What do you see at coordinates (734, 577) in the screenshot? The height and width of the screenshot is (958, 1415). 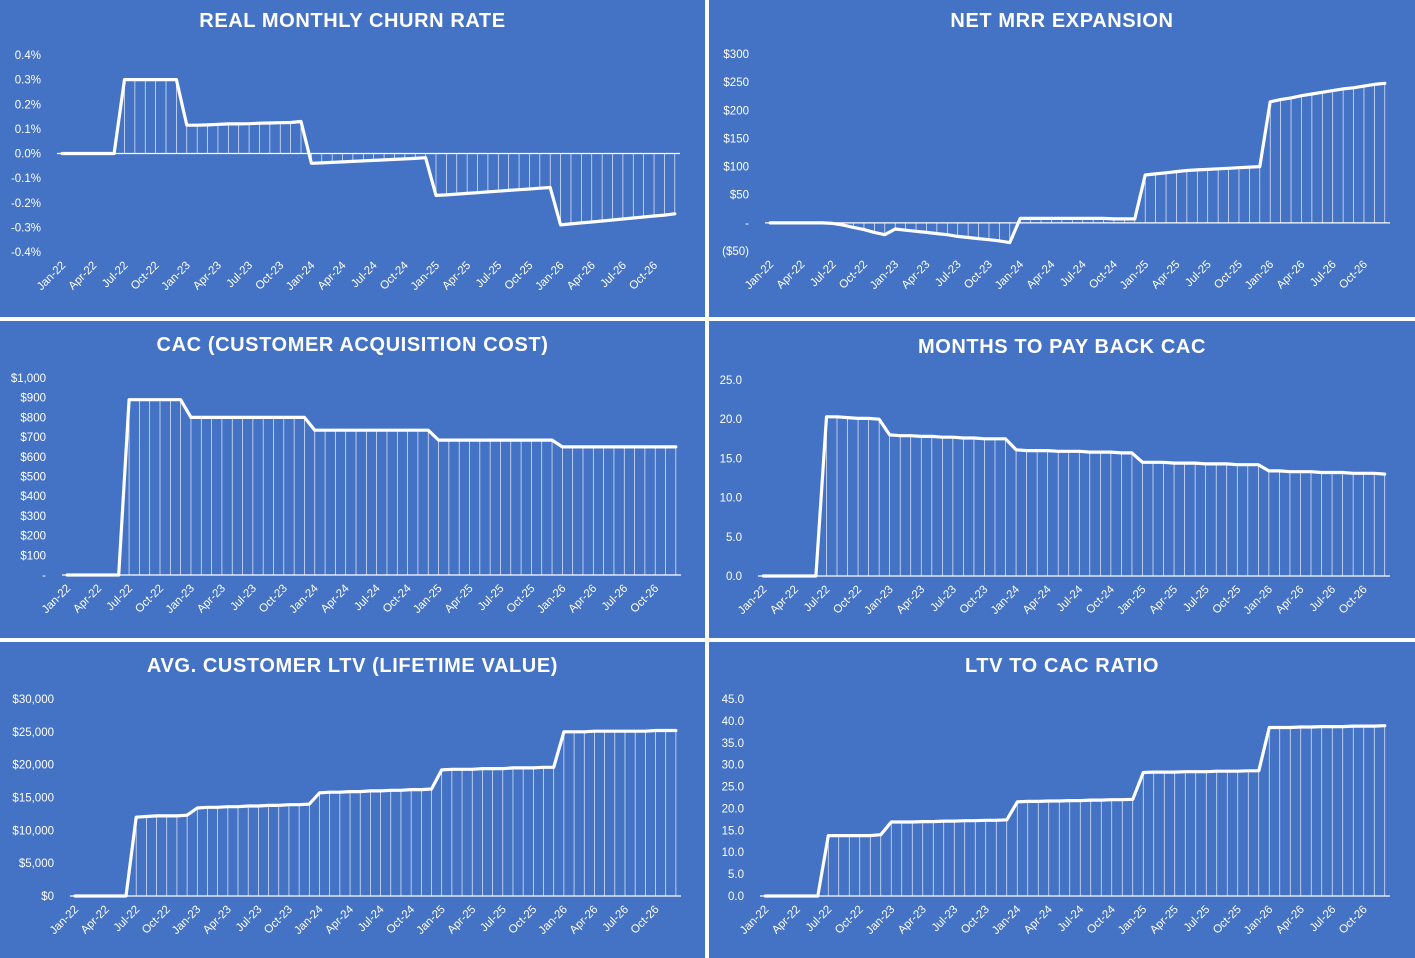 I see `y-tick-label: 0.0` at bounding box center [734, 577].